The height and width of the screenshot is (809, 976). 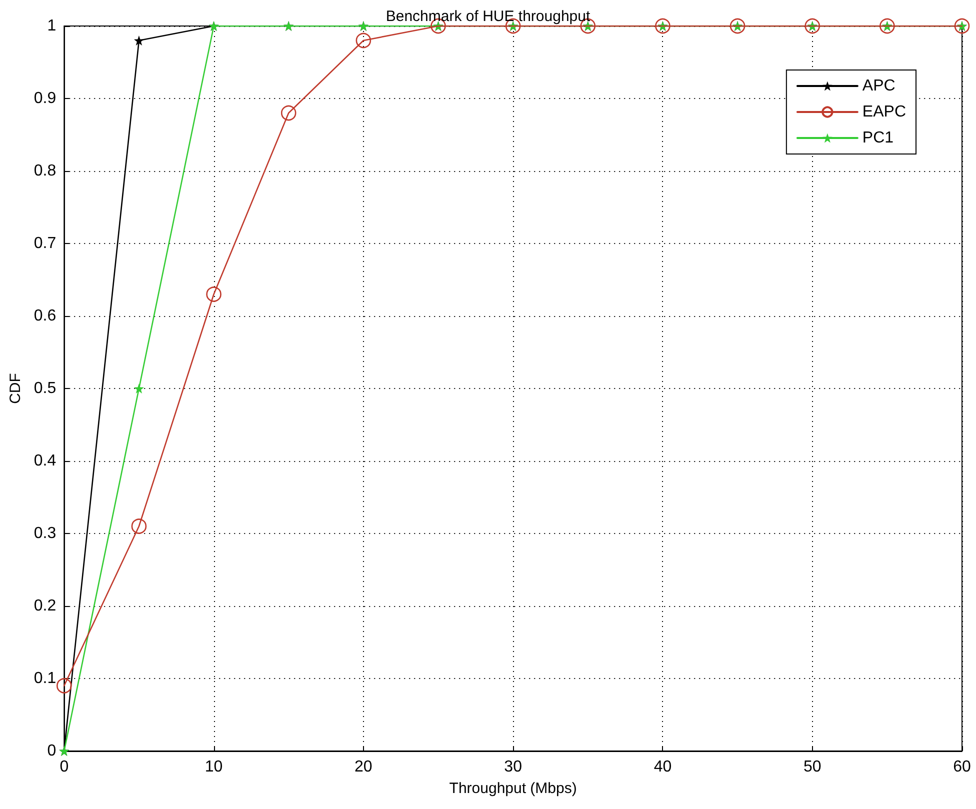 What do you see at coordinates (51, 751) in the screenshot?
I see `y-tick-label: 0` at bounding box center [51, 751].